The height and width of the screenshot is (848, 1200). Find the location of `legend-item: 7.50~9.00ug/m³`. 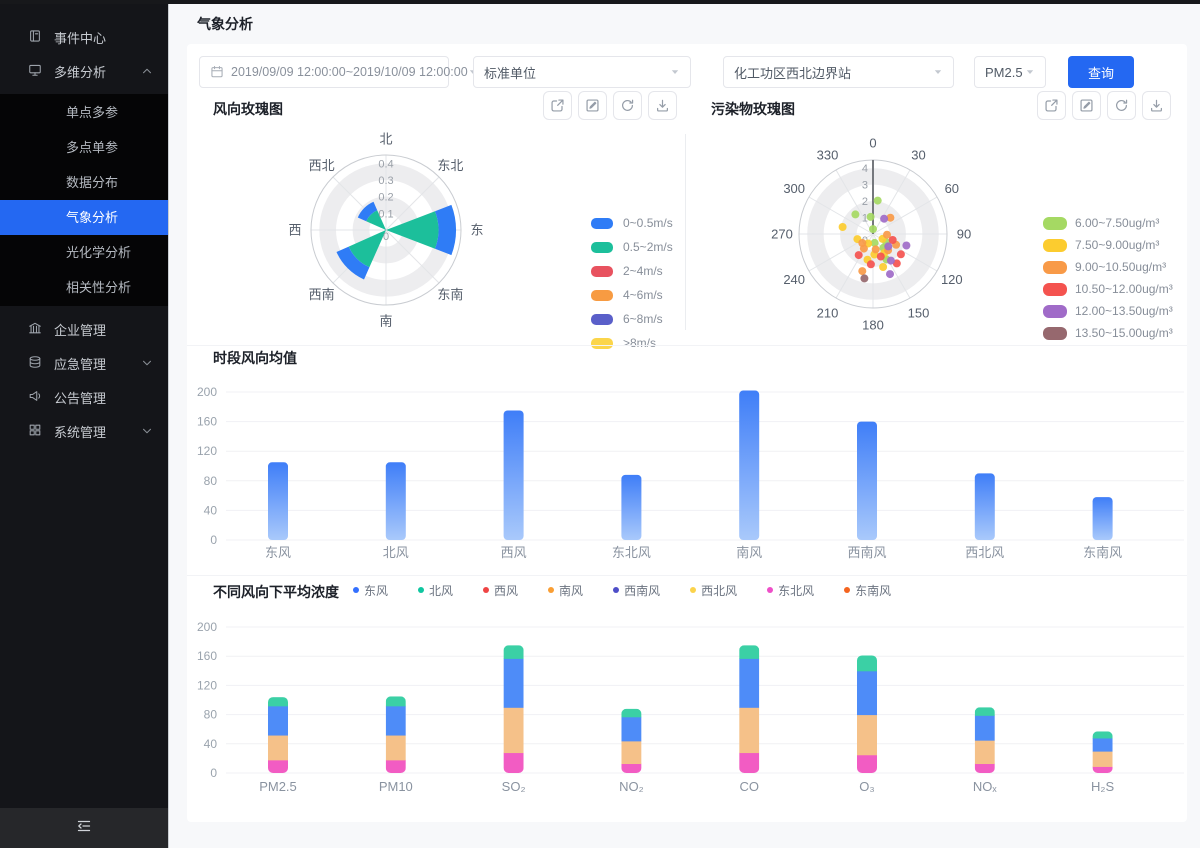

legend-item: 7.50~9.00ug/m³ is located at coordinates (1108, 245).